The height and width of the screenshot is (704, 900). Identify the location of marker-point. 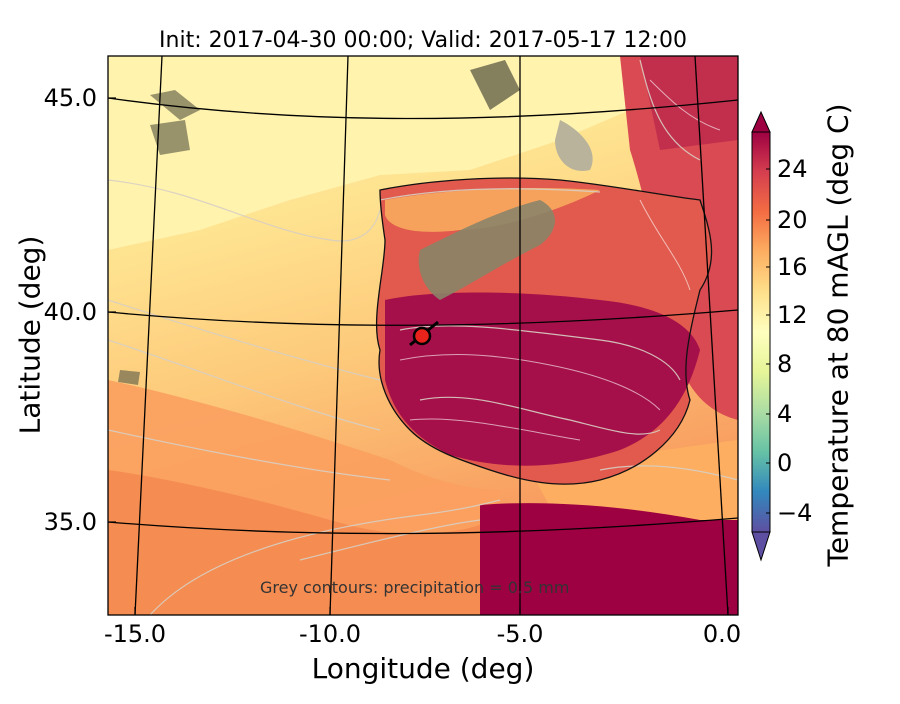
(422, 336).